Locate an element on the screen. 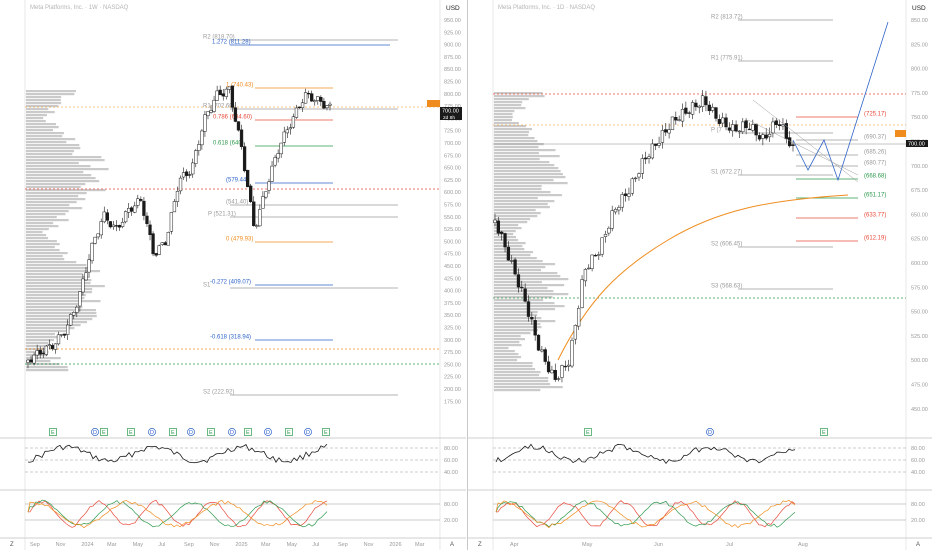 The image size is (932, 550). osc-tick-label: 20.00 is located at coordinates (918, 521).